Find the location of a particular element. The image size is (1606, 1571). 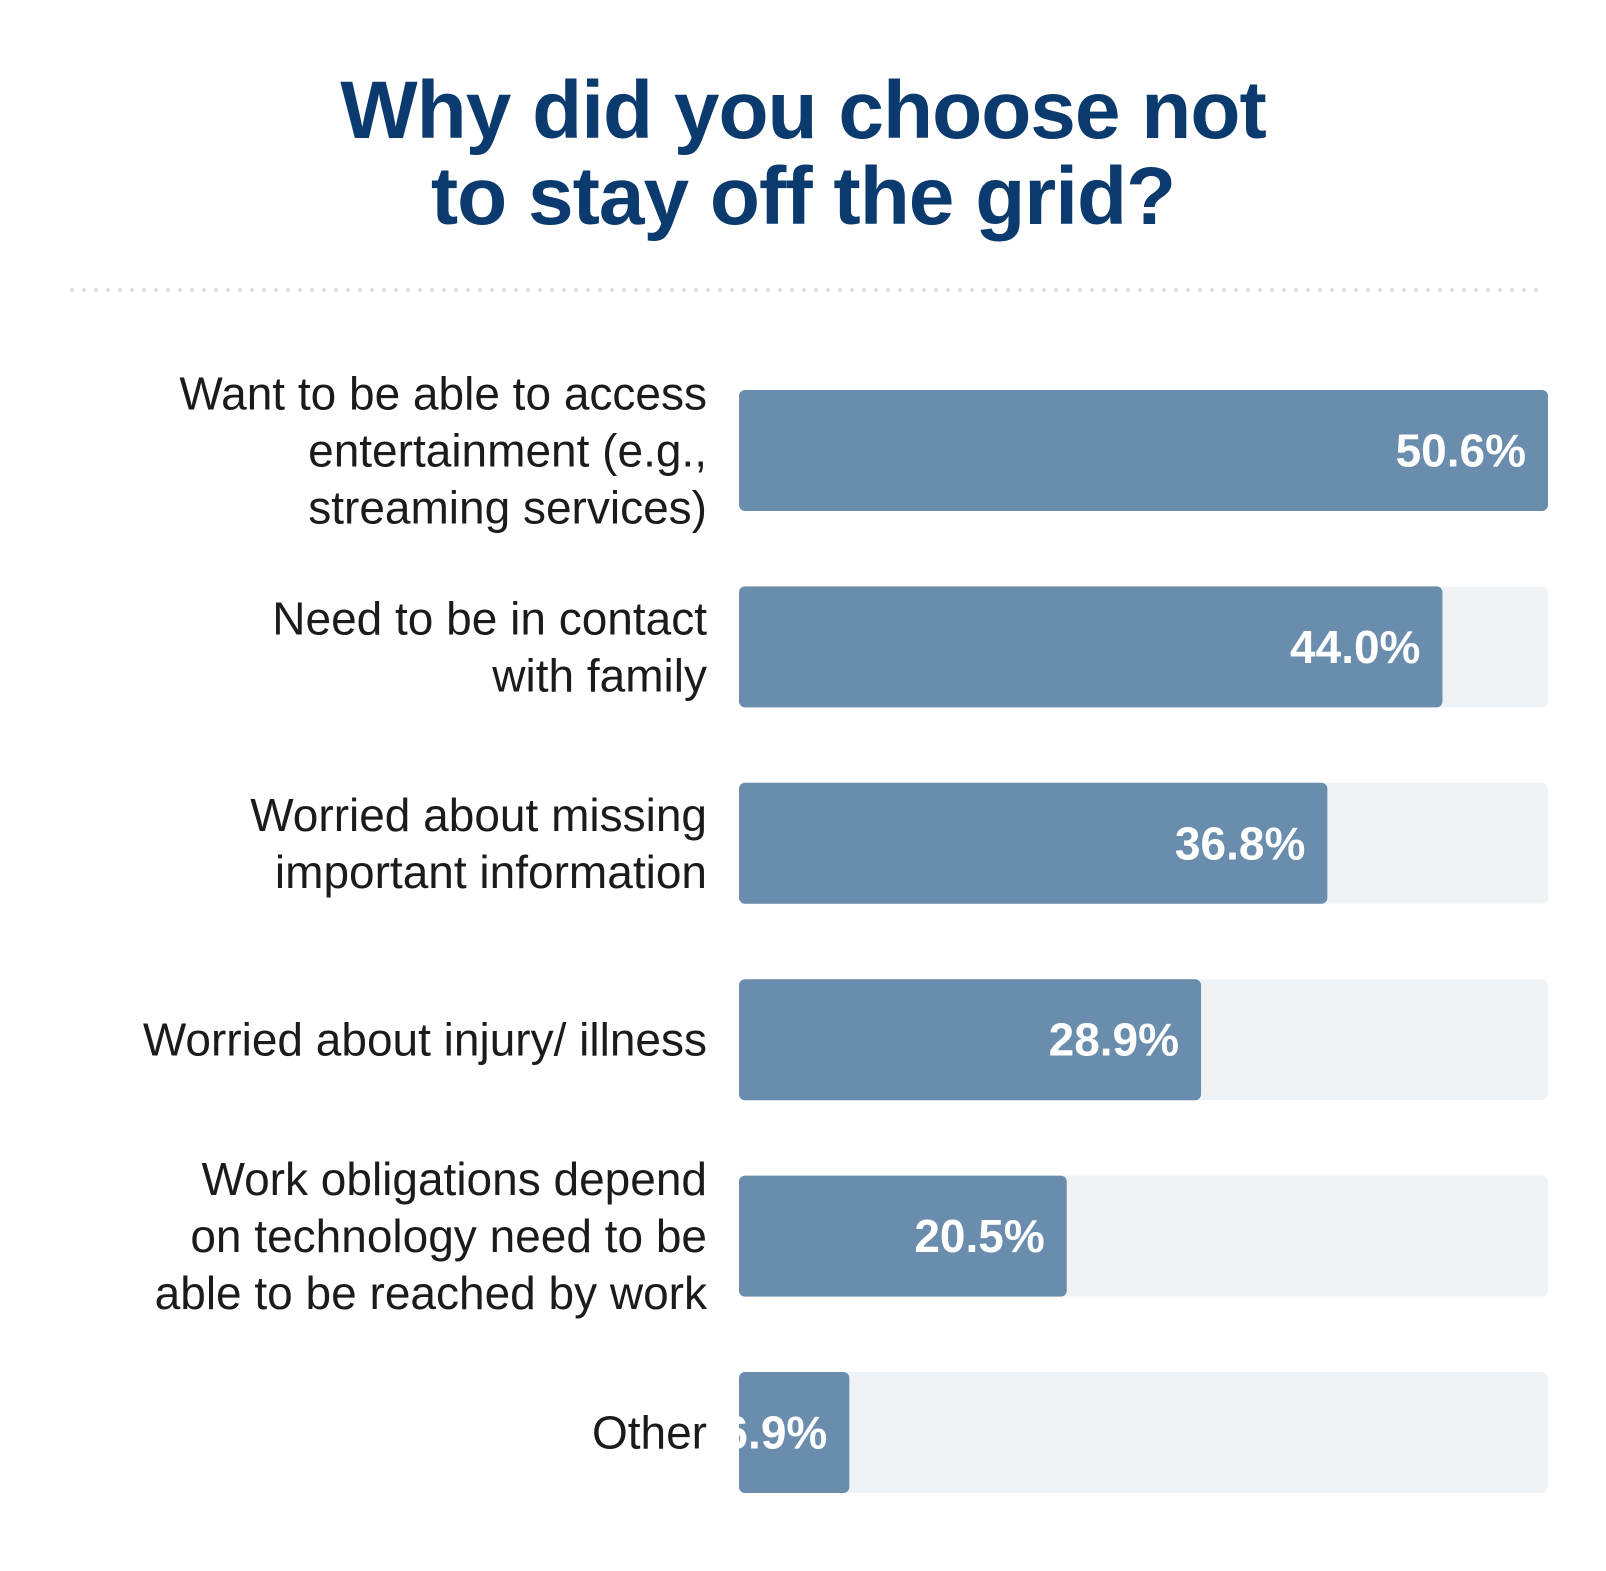

category-label: Want to be able to access is located at coordinates (443, 394).